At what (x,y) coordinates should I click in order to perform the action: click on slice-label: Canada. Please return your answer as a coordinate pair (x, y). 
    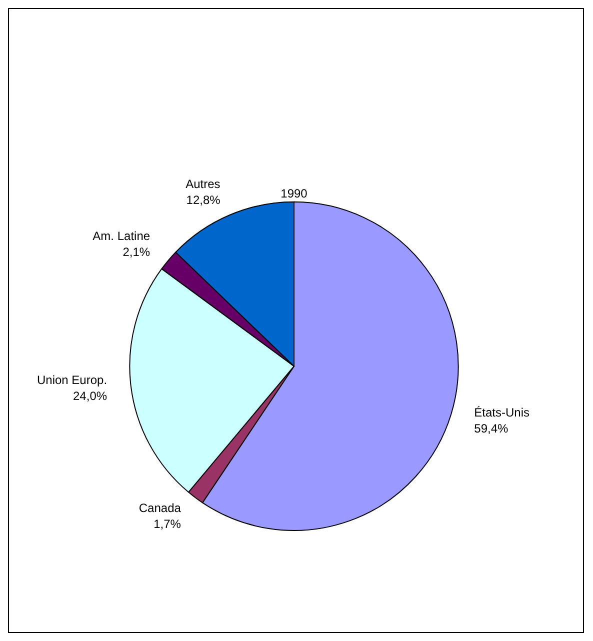
    Looking at the image, I should click on (160, 508).